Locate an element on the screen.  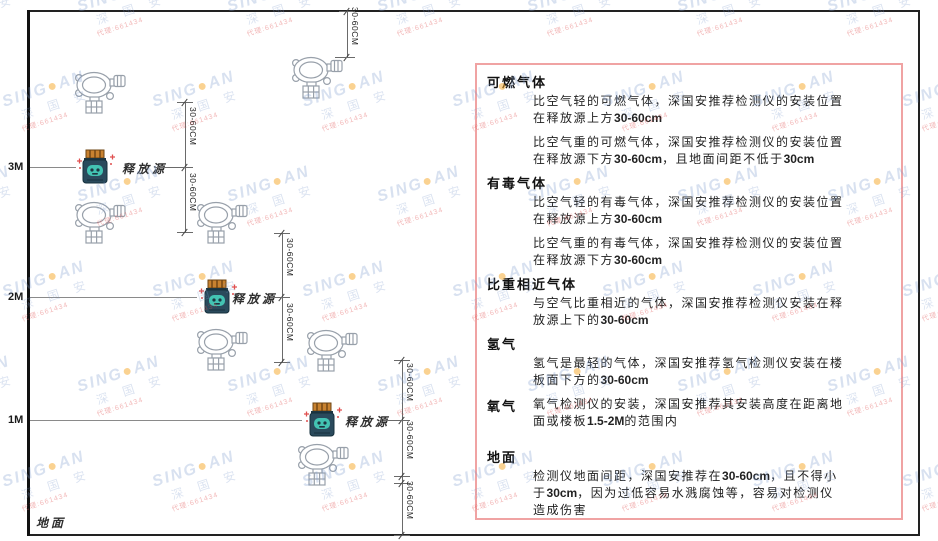
guide-section: 氢气 氢气是最轻的气体，深国安推荐氢气检测仪安装在楼板面下方的30-60cm is located at coordinates (690, 362).